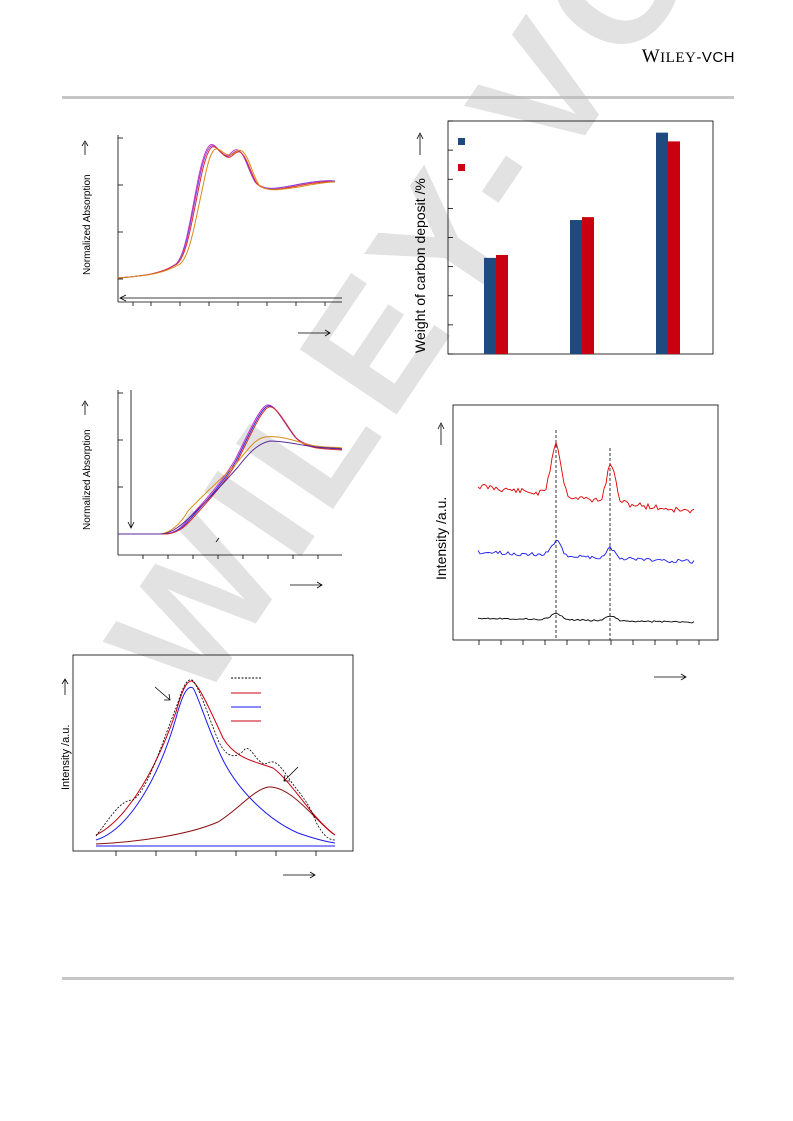 The image size is (793, 1121). What do you see at coordinates (420, 265) in the screenshot?
I see `panel-d-ylabel: Weight of carbon deposit /%` at bounding box center [420, 265].